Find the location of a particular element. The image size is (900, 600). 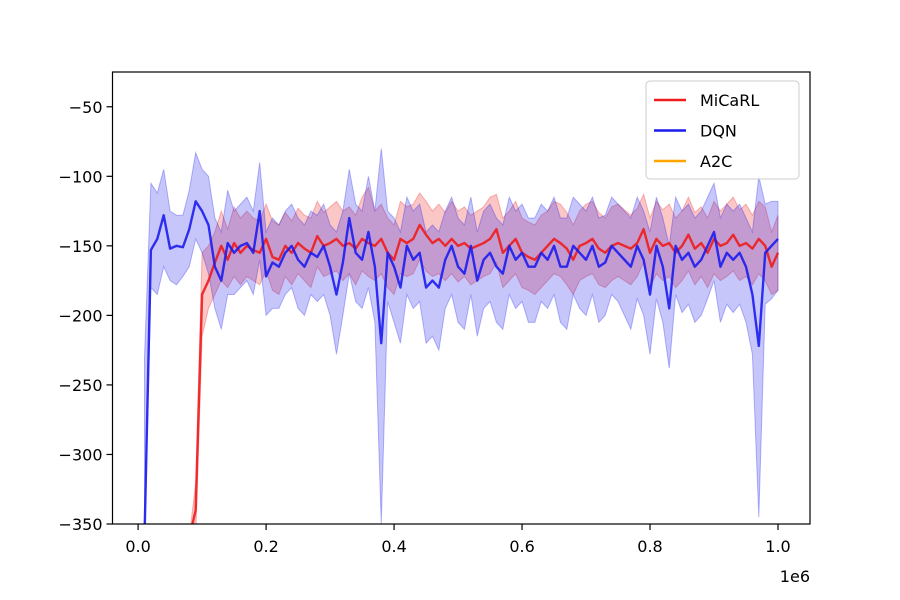

y-tick-label: −350 is located at coordinates (81, 524).